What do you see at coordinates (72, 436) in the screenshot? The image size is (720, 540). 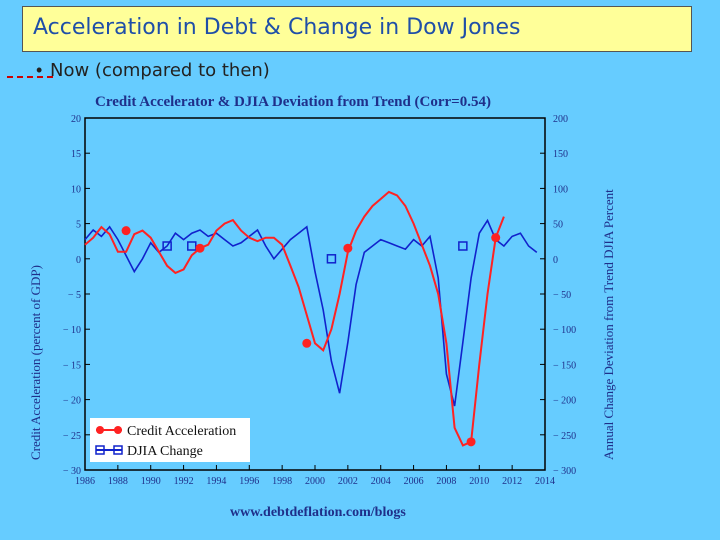 I see `left-tick-label: − 25` at bounding box center [72, 436].